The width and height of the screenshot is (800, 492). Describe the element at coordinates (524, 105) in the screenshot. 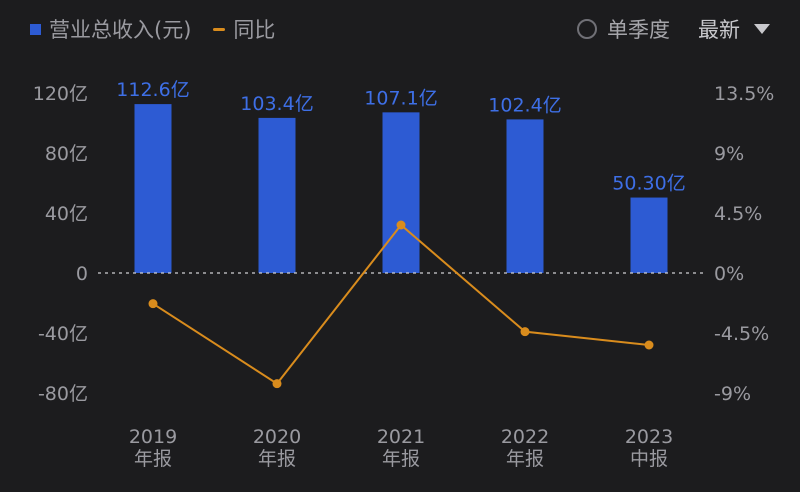

I see `bar-value-label: 102.4亿` at that location.